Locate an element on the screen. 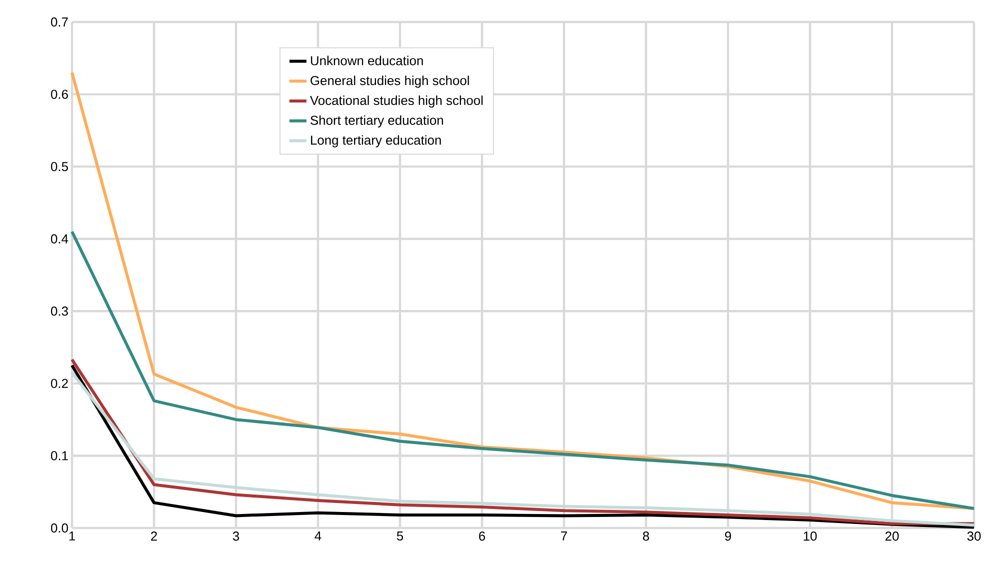 Image resolution: width=999 pixels, height=581 pixels. legend-label: Short tertiary education is located at coordinates (376, 121).